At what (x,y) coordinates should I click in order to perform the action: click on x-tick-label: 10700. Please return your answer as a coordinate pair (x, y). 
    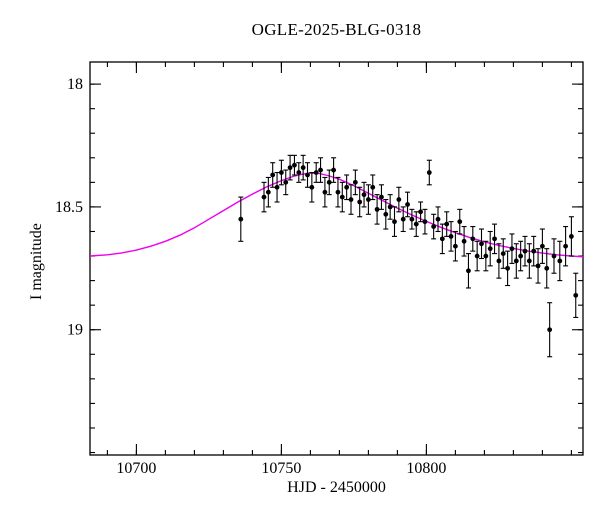
    Looking at the image, I should click on (136, 468).